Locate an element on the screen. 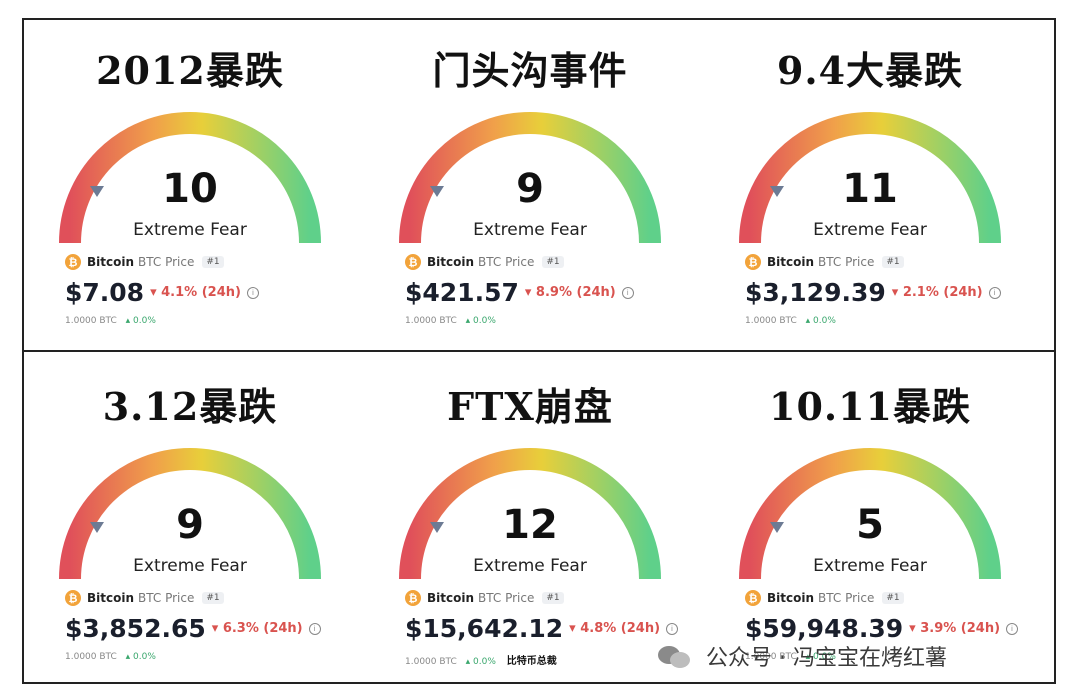 The height and width of the screenshot is (700, 1080). price-row: $15,642.12 ▾ 4.8% (24h) i is located at coordinates (542, 628).